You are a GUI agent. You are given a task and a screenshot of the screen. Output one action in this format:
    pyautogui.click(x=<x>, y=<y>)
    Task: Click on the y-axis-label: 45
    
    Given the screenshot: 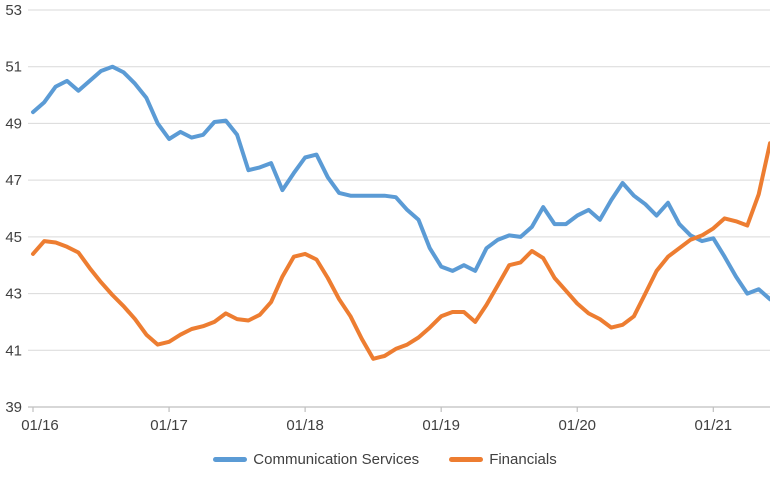 What is the action you would take?
    pyautogui.click(x=13, y=237)
    